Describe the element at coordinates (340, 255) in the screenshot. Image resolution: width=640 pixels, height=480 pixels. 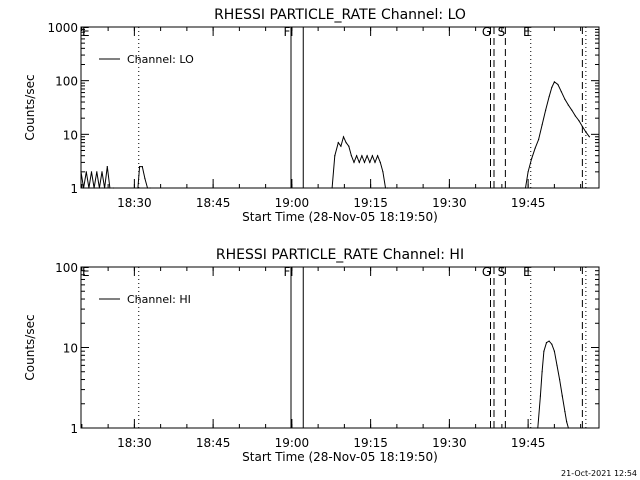
I see `chart-title: RHESSI PARTICLE_RATE Channel: HI` at that location.